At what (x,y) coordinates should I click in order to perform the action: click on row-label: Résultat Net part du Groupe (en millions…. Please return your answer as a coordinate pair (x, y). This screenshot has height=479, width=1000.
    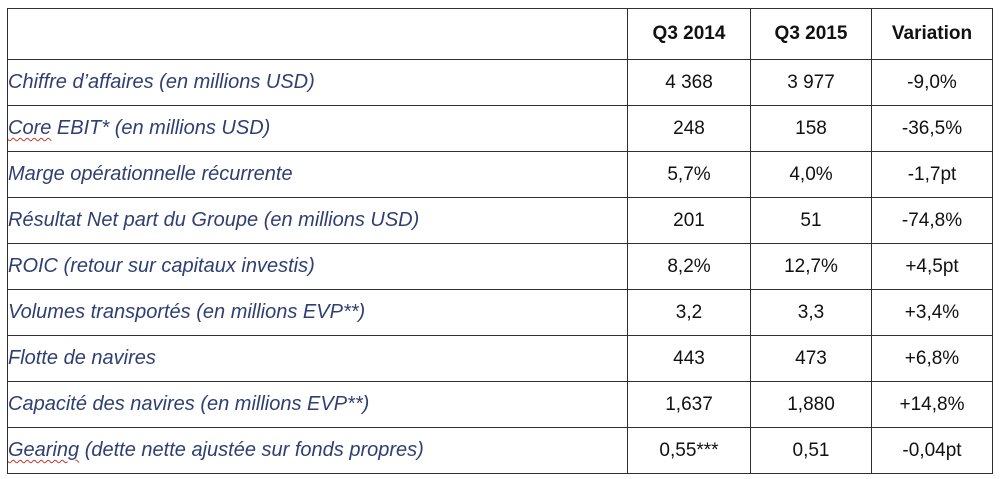
    Looking at the image, I should click on (317, 220).